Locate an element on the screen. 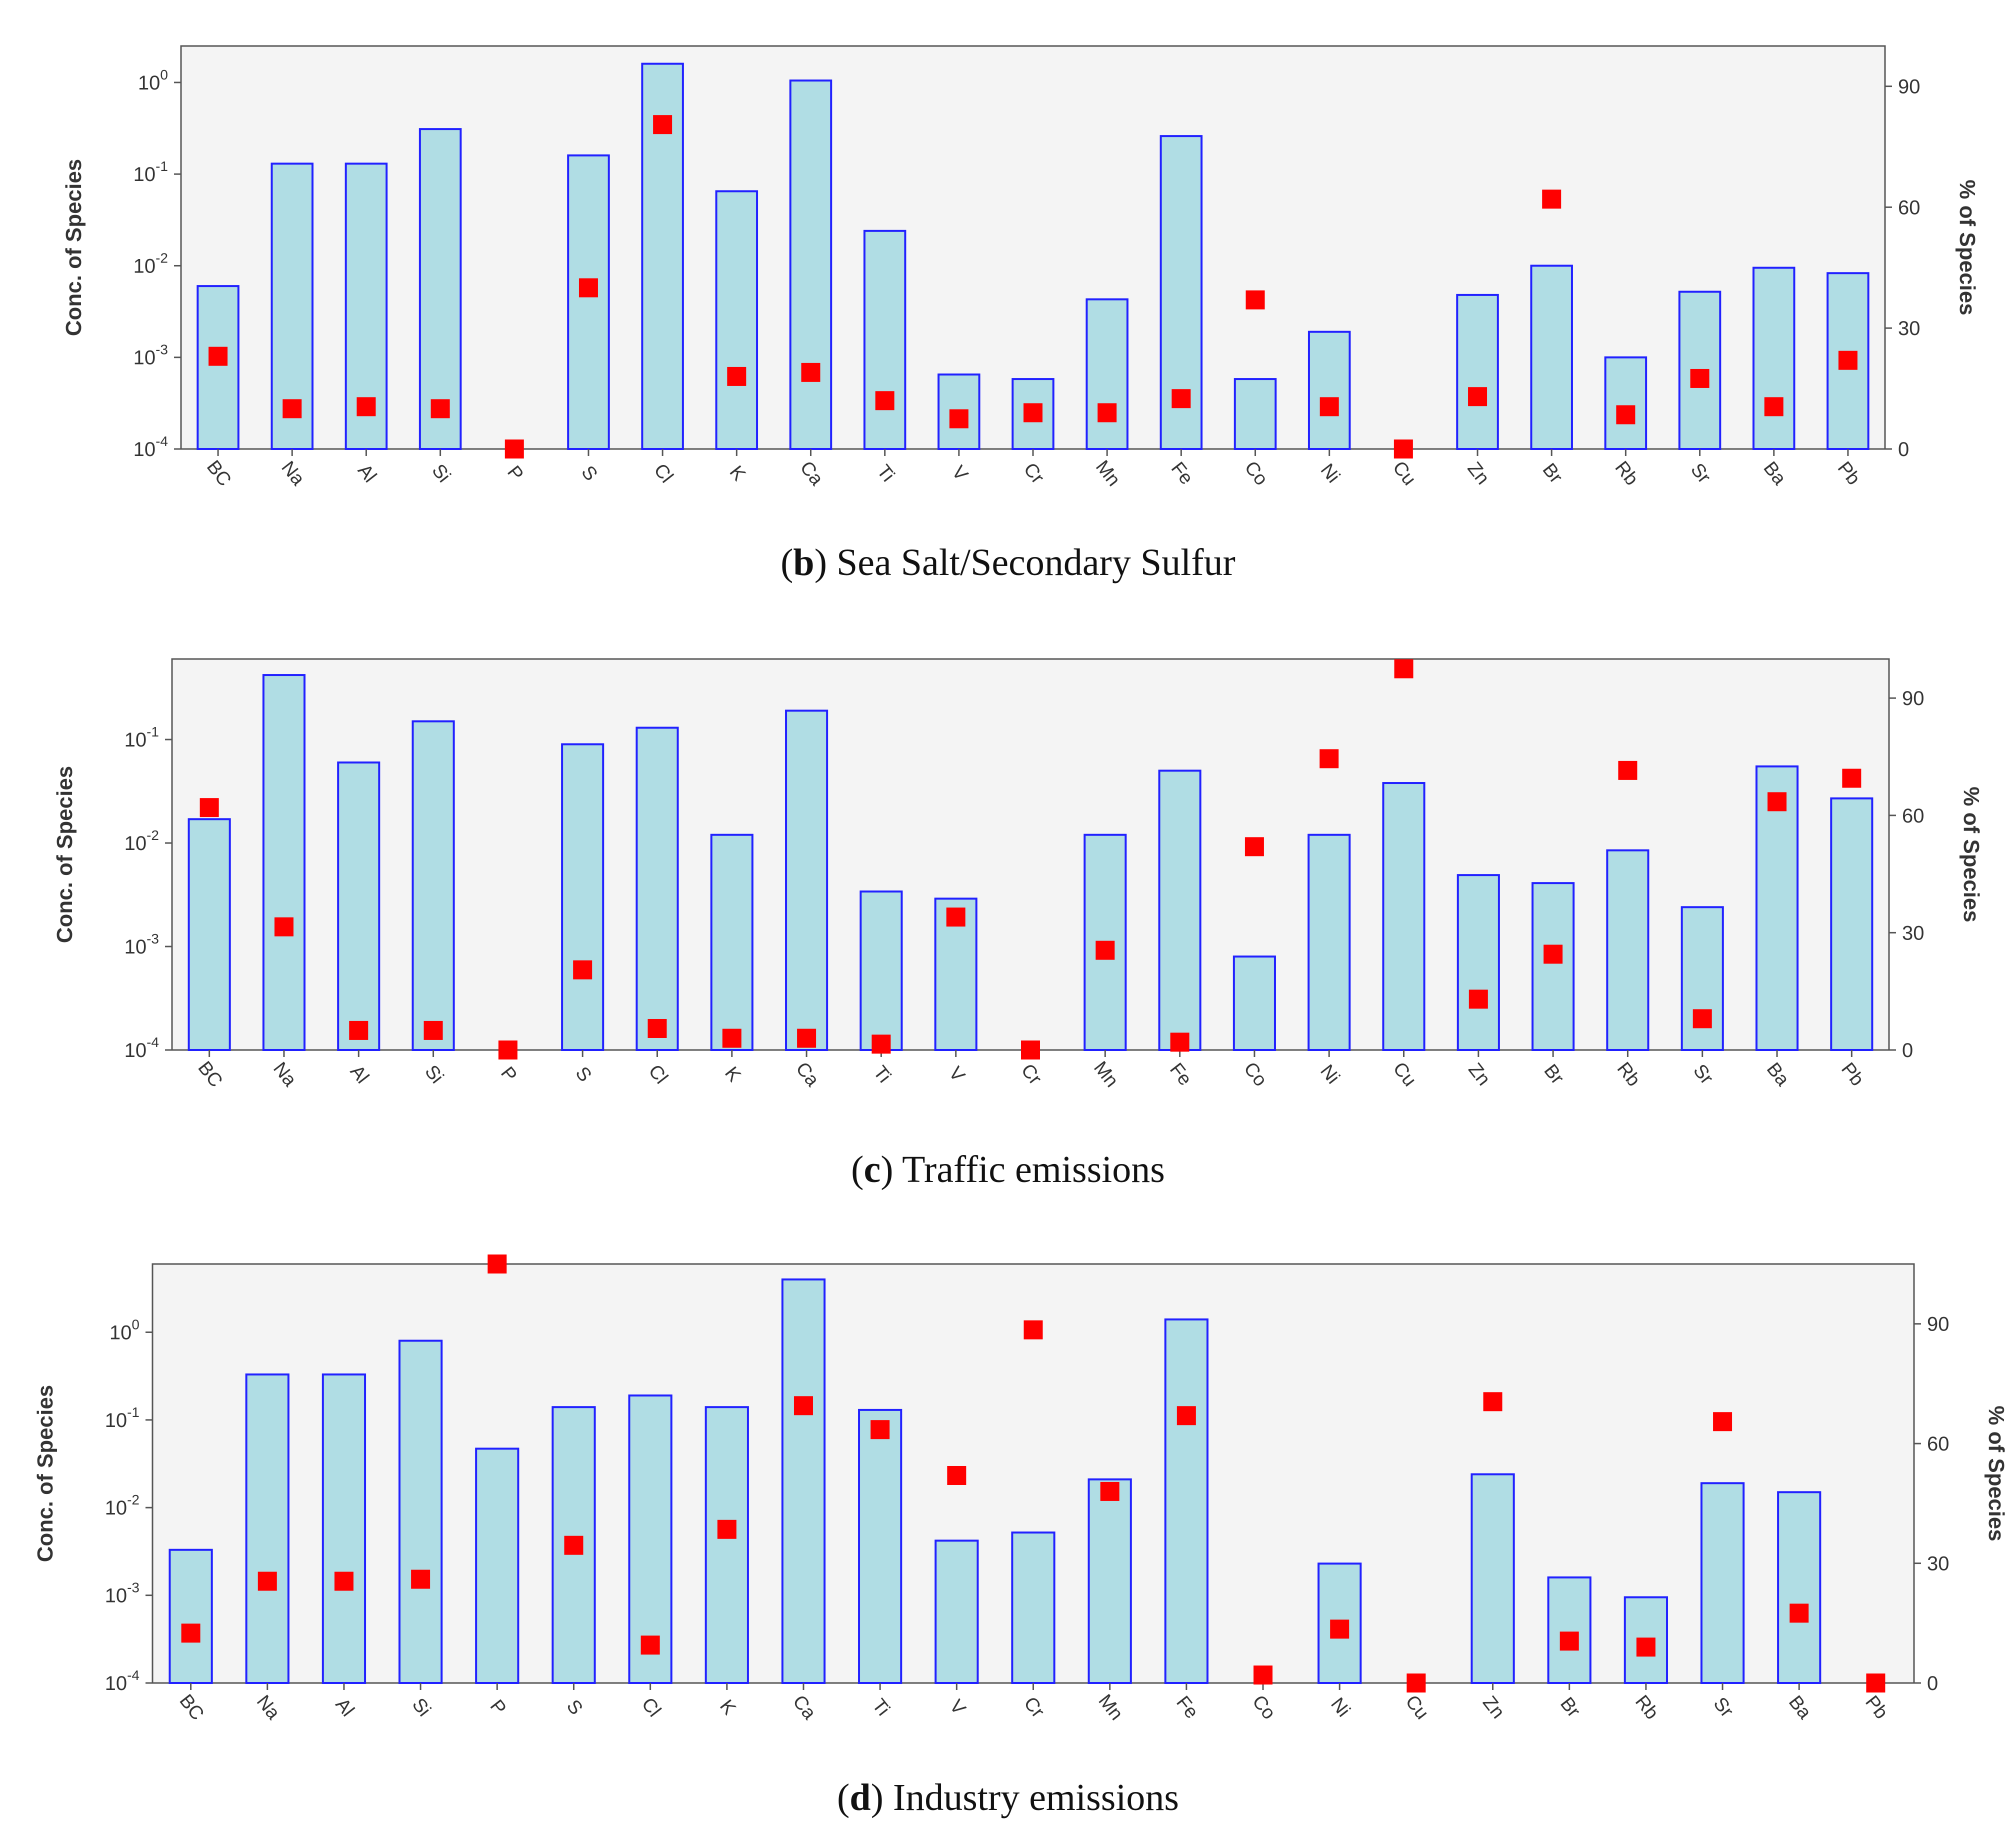 This screenshot has width=2016, height=1832. bar-Ba is located at coordinates (1774, 358).